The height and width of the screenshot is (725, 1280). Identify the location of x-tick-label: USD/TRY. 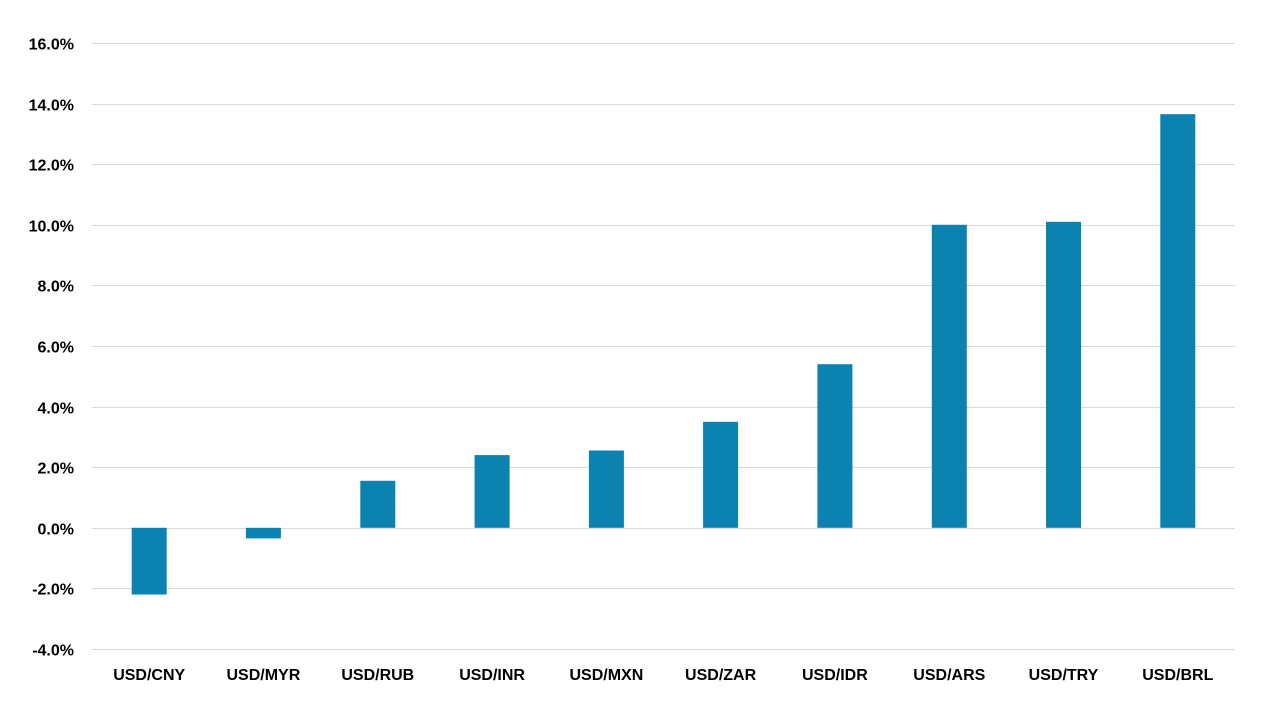
(1064, 675).